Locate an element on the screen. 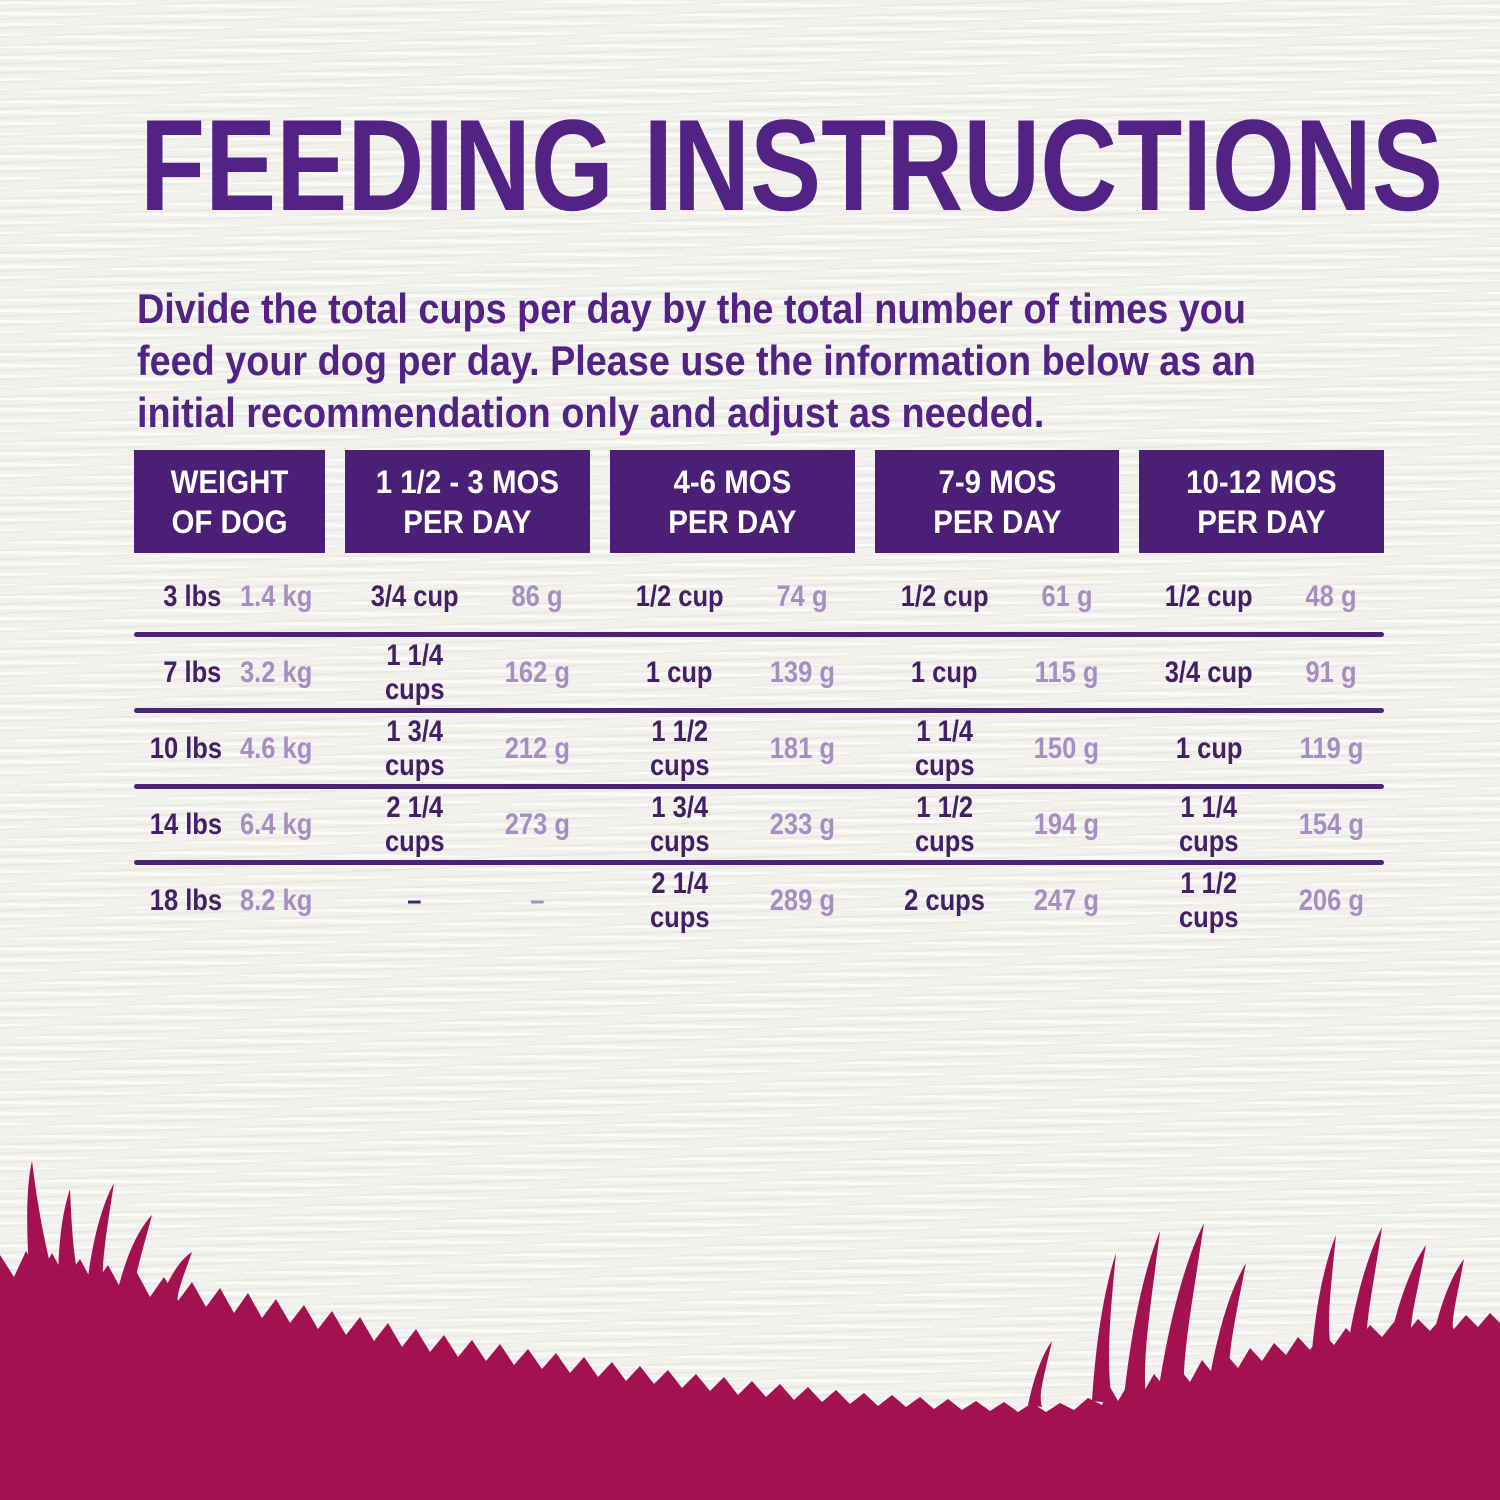 The height and width of the screenshot is (1500, 1500). serving-cell: 3/4 cup 91 g is located at coordinates (1261, 673).